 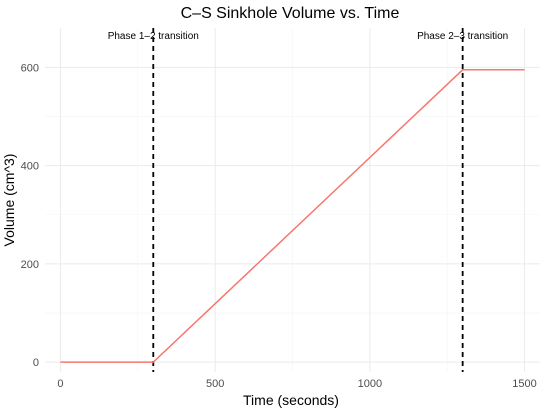 What do you see at coordinates (290, 13) in the screenshot?
I see `chart-title: C–S Sinkhole Volume vs. Time` at bounding box center [290, 13].